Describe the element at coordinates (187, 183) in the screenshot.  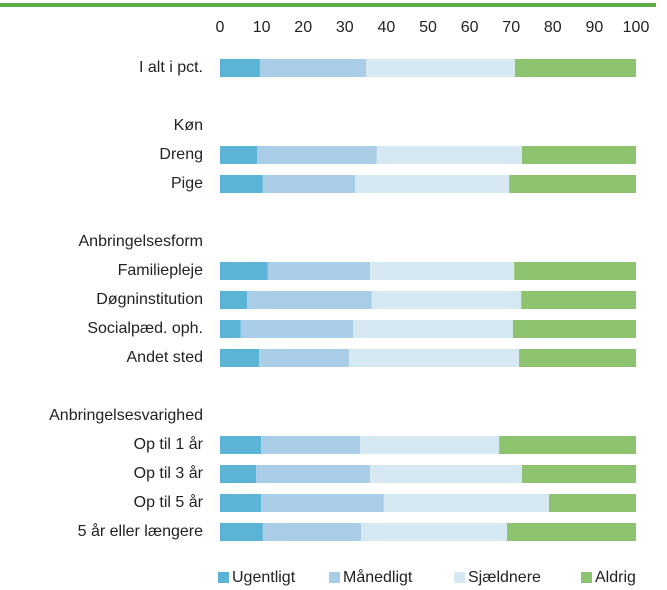
I see `y-tick-label: Pige` at that location.